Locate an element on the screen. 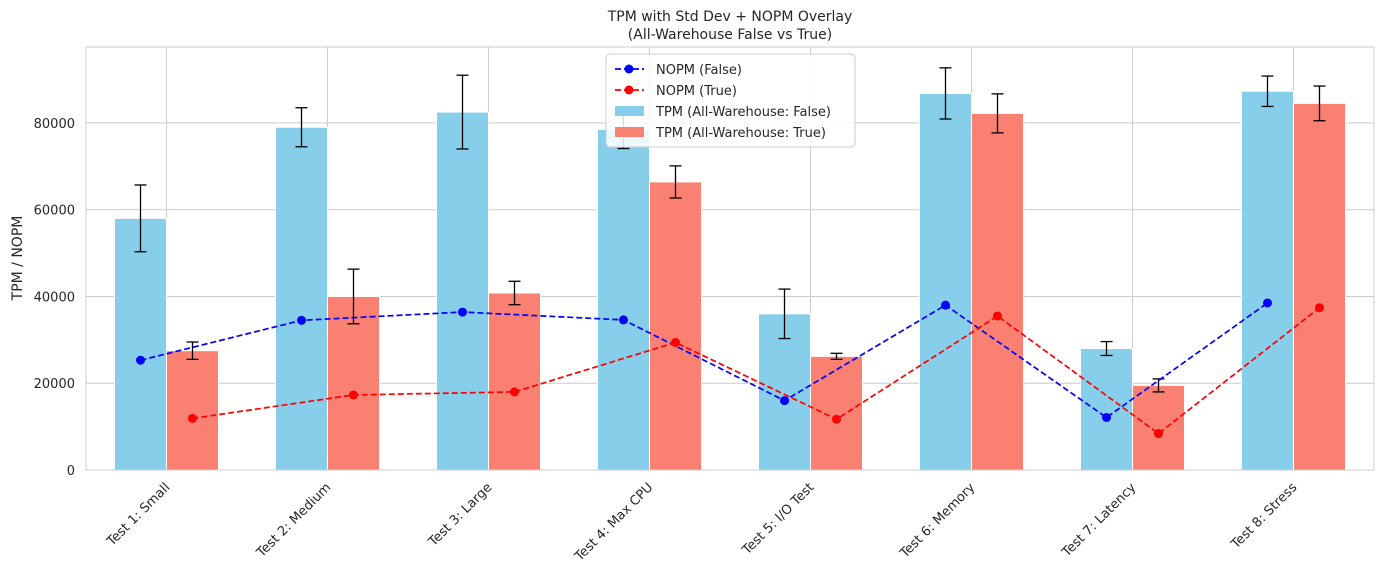 Image resolution: width=1384 pixels, height=584 pixels. y-tick-label: 60000 is located at coordinates (54, 211).